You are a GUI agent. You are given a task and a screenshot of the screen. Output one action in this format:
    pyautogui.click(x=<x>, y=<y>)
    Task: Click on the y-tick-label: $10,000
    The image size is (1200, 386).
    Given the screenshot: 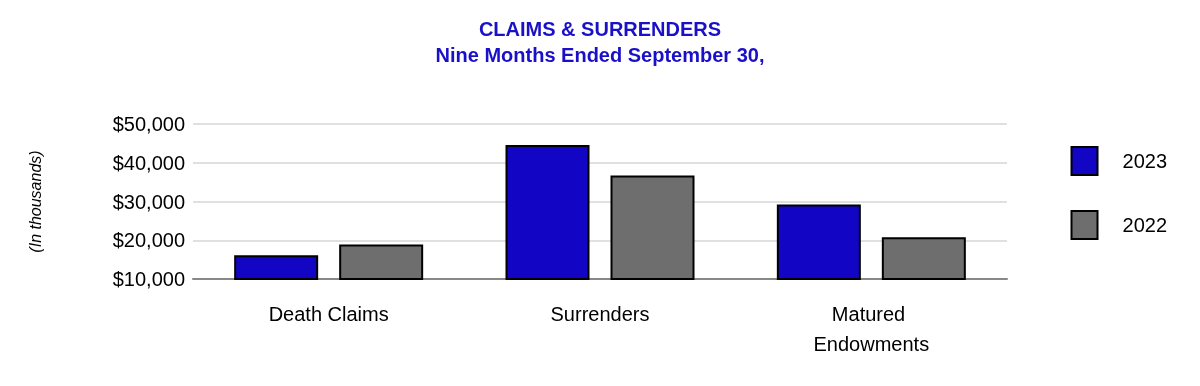 What is the action you would take?
    pyautogui.click(x=148, y=279)
    